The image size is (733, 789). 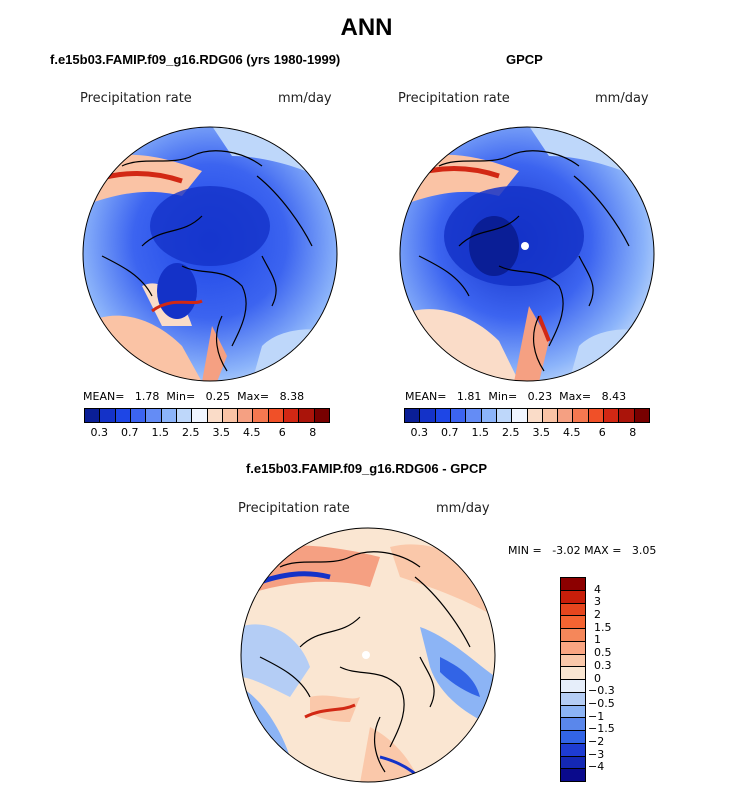 I want to click on diff-colorbar, so click(x=573, y=679).